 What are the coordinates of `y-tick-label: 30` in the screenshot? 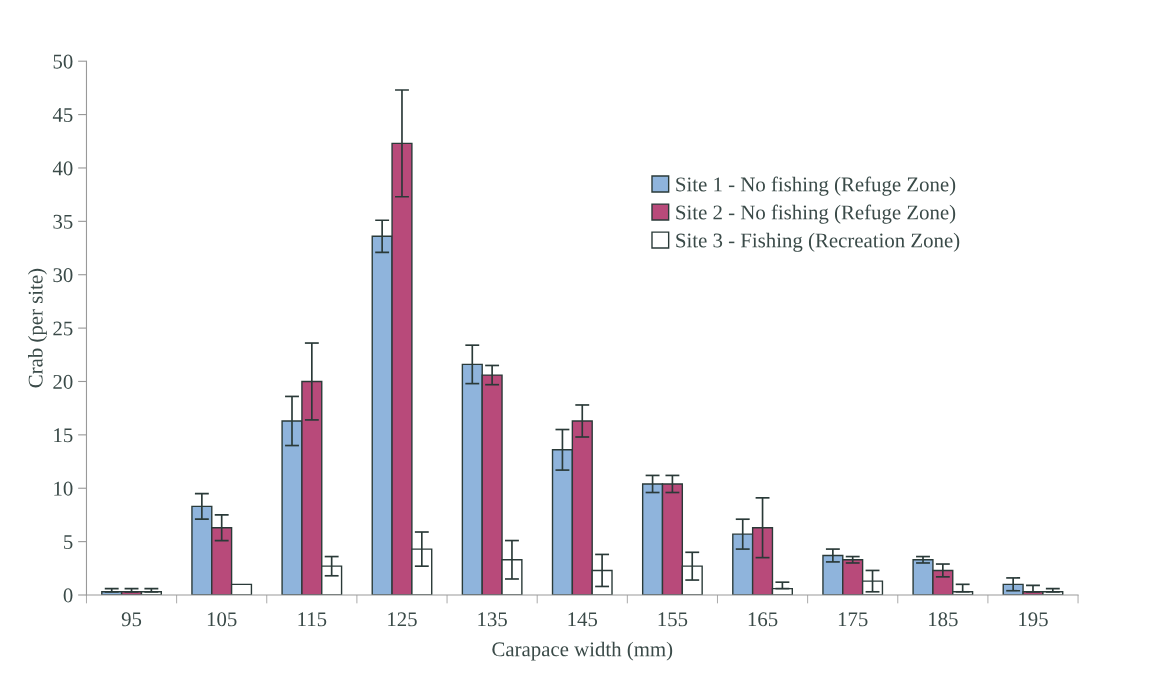 It's located at (63, 275).